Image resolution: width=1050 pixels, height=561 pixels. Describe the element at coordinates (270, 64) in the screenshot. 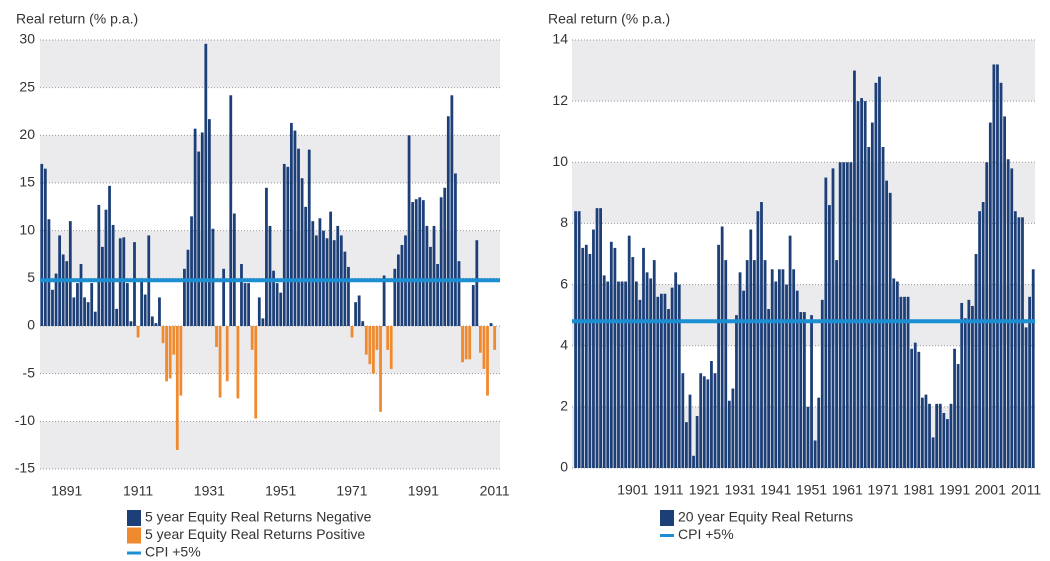

I see `grid-band` at that location.